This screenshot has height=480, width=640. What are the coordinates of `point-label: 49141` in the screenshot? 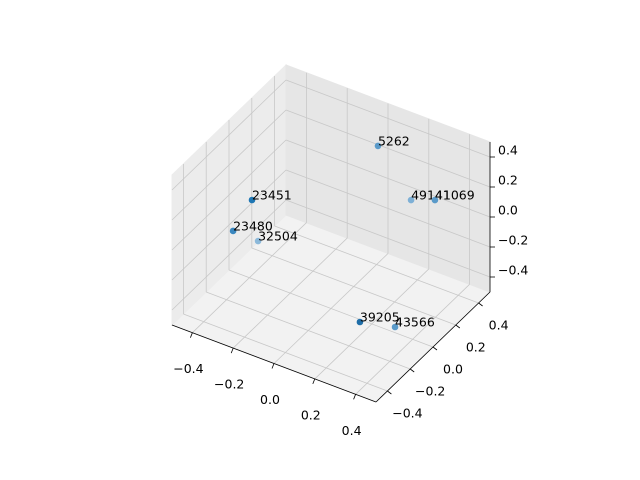 It's located at (431, 195).